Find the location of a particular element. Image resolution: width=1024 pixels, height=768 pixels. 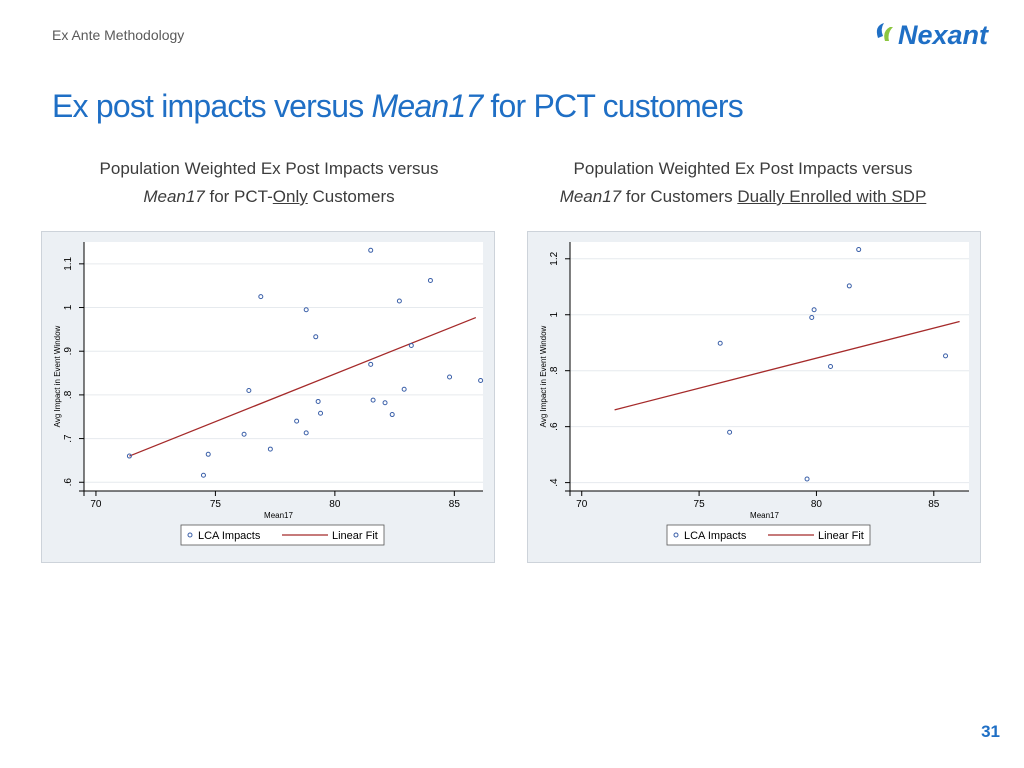

title-pre: Ex post impacts versus is located at coordinates (212, 106).